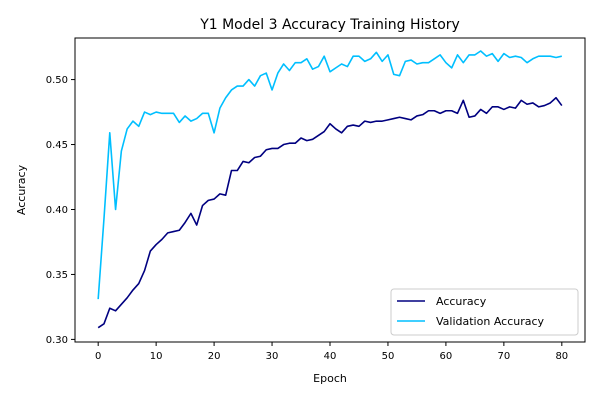 The width and height of the screenshot is (600, 400). What do you see at coordinates (57, 80) in the screenshot?
I see `y-tick-label: 0.50` at bounding box center [57, 80].